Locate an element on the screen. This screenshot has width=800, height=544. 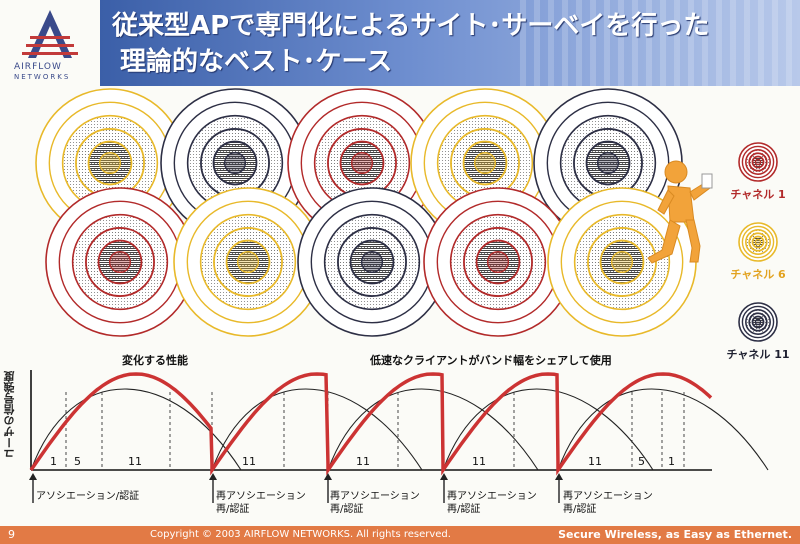
airflow-logo: AIRFLOW NETWORKS is located at coordinates (50, 43).